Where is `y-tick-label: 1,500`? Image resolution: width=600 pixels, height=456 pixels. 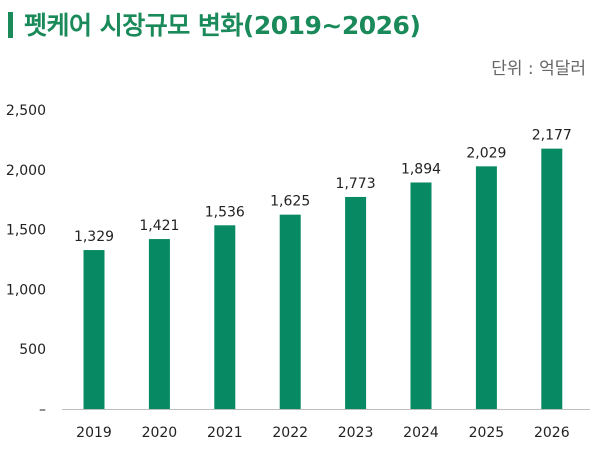
y-tick-label: 1,500 is located at coordinates (26, 231).